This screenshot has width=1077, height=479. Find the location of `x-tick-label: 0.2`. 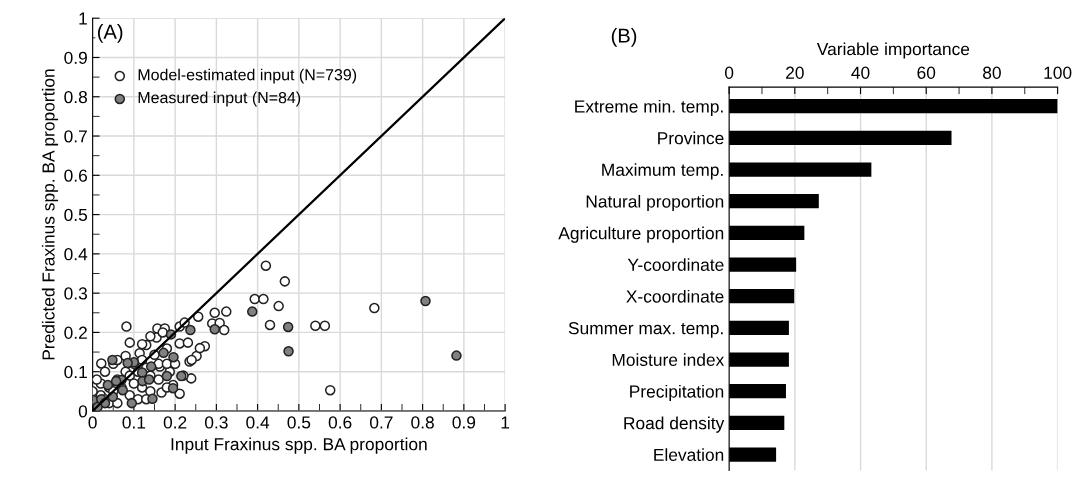

x-tick-label: 0.2 is located at coordinates (175, 422).